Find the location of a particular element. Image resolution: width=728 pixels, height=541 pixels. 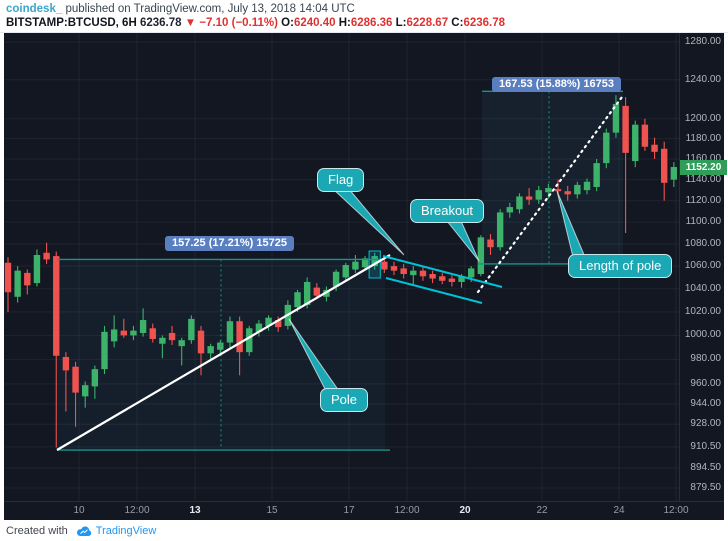

price-tick-label: 1280.00 is located at coordinates (702, 41).